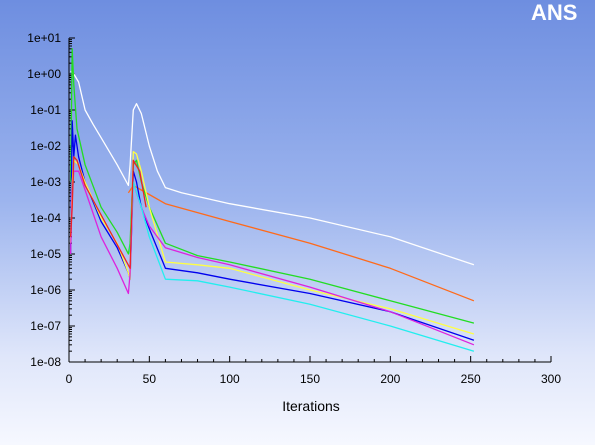 This screenshot has height=445, width=595. What do you see at coordinates (45, 290) in the screenshot?
I see `y-tick-label: 1e-06` at bounding box center [45, 290].